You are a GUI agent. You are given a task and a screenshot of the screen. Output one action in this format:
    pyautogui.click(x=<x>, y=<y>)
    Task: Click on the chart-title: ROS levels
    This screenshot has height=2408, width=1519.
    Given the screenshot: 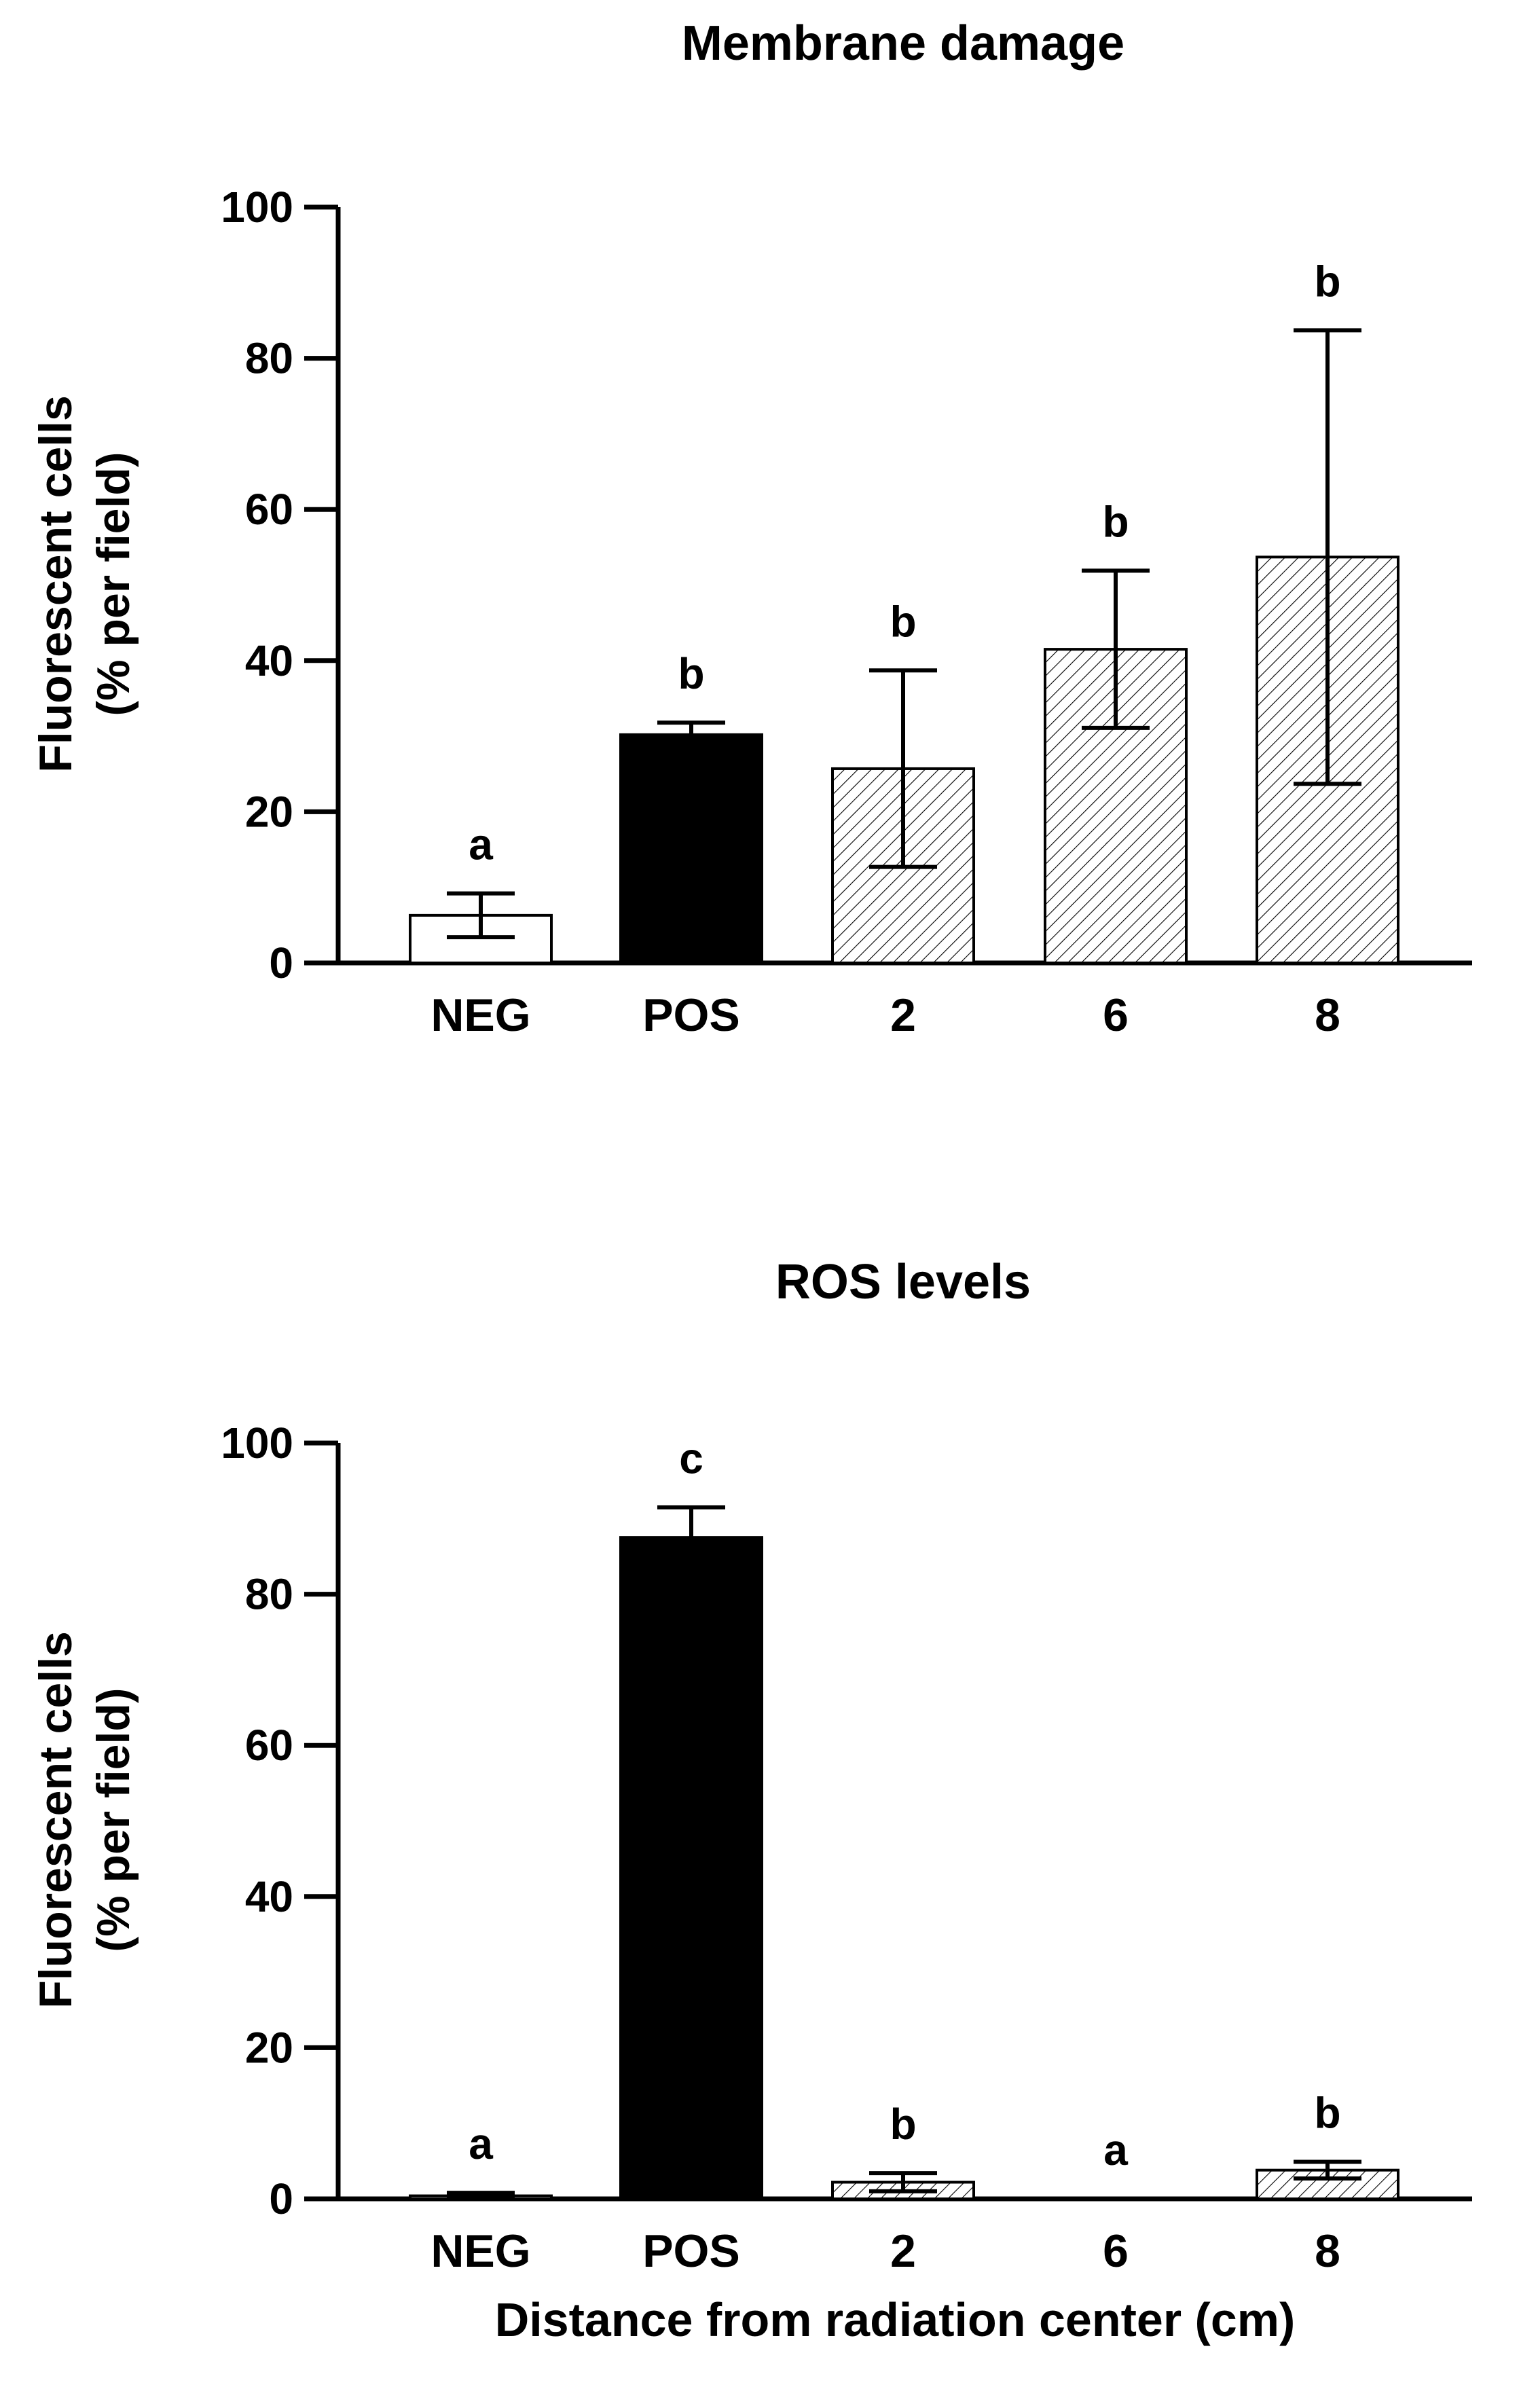 What is the action you would take?
    pyautogui.click(x=903, y=1282)
    